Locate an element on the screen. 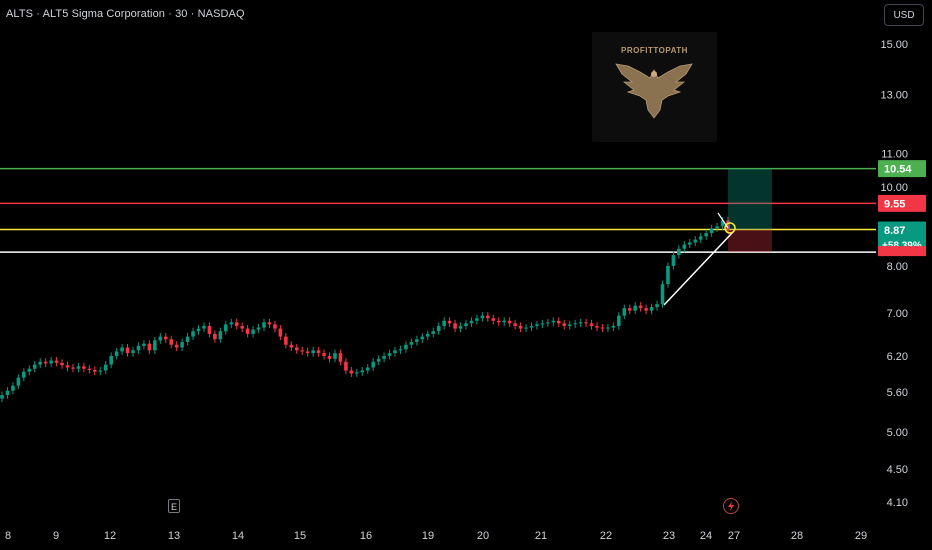 Image resolution: width=932 pixels, height=550 pixels. trend-line is located at coordinates (698, 268).